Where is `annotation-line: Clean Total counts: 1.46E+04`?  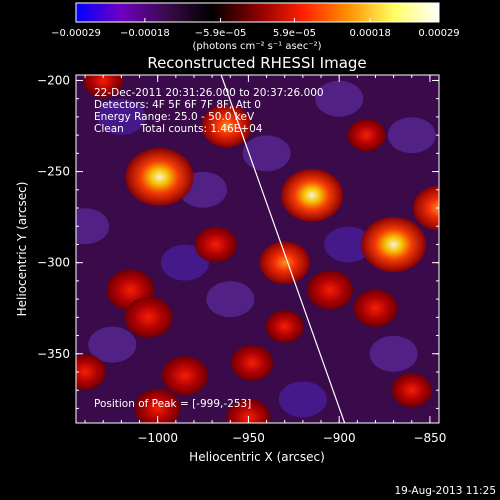 annotation-line: Clean Total counts: 1.46E+04 is located at coordinates (178, 129).